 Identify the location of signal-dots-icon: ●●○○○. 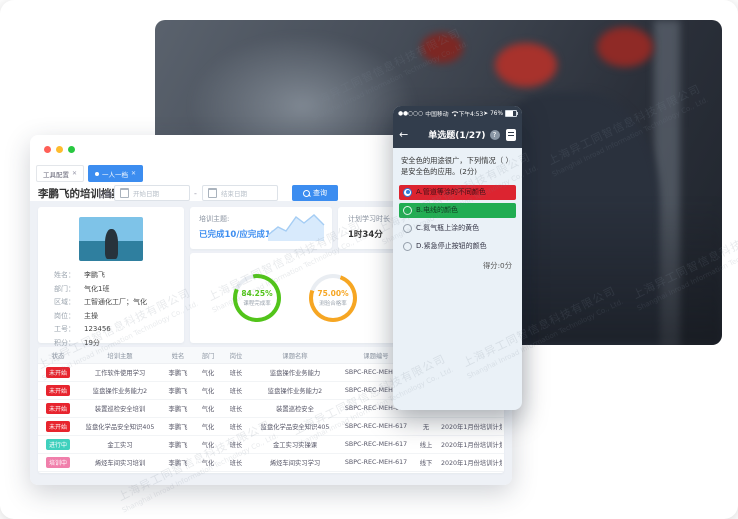
(411, 113).